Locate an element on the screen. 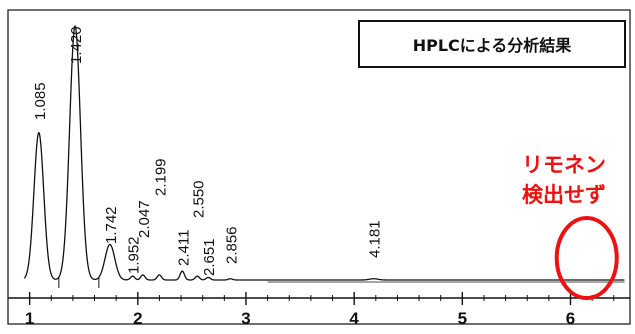  peak-label: 1.742 is located at coordinates (111, 225).